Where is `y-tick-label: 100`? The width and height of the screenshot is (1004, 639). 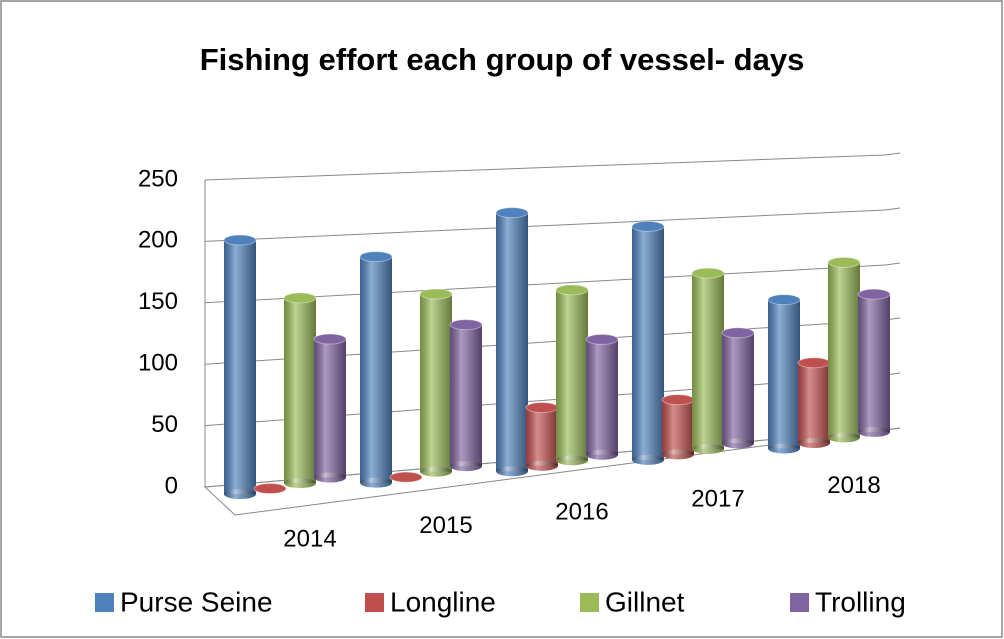
y-tick-label: 100 is located at coordinates (158, 363).